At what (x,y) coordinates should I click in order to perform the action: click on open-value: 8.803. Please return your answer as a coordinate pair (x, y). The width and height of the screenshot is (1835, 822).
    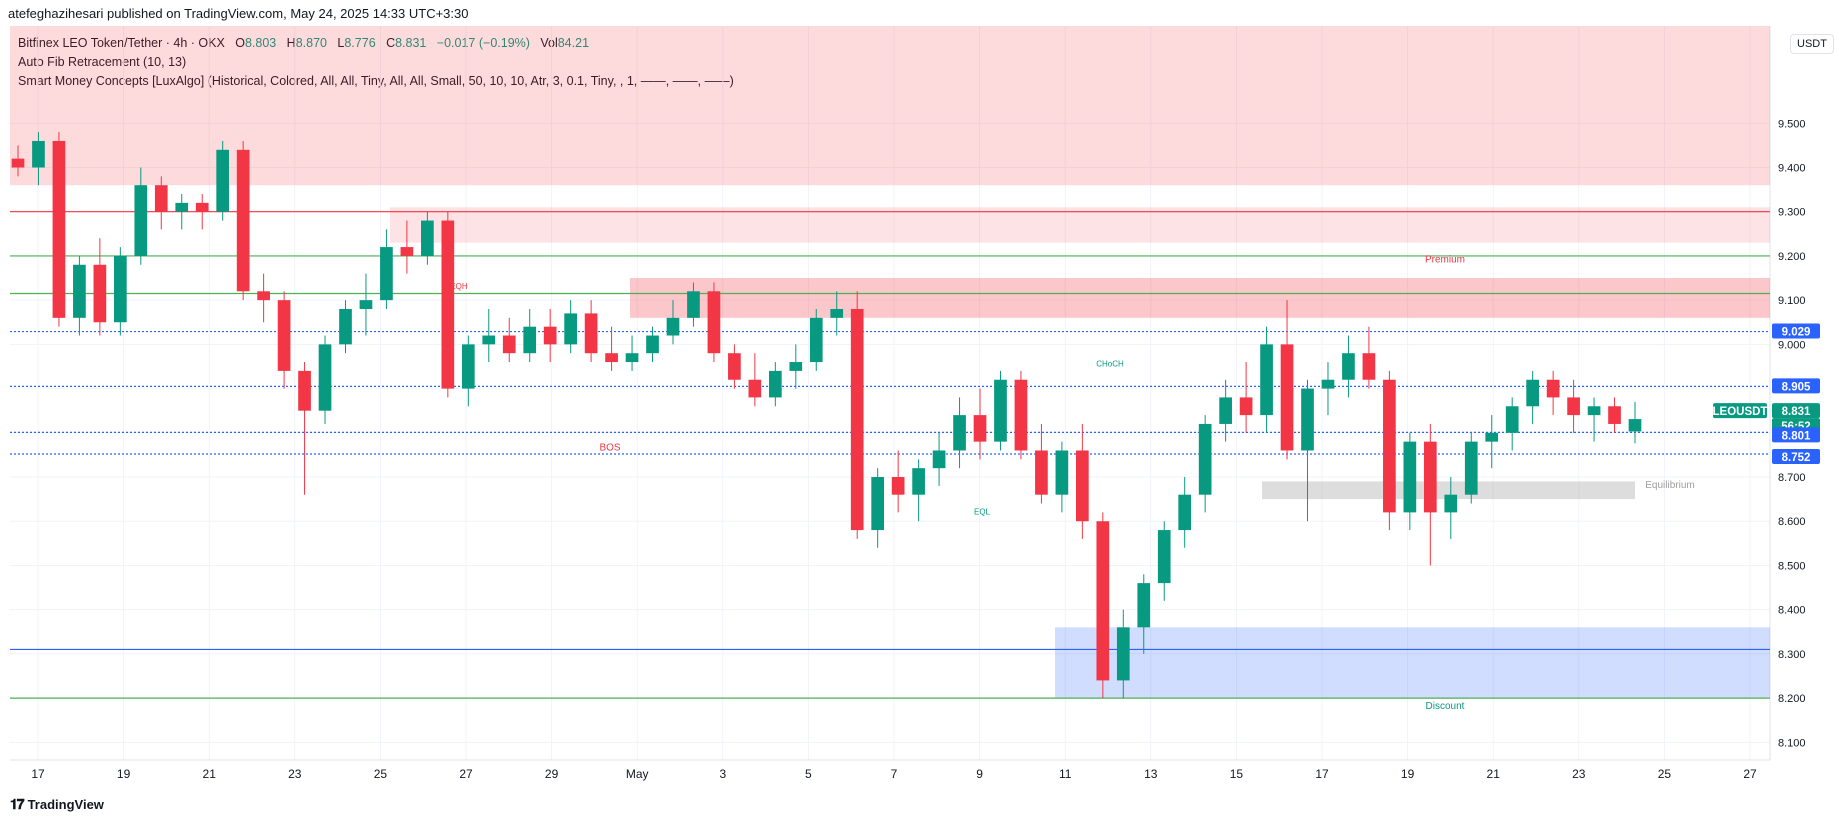
    Looking at the image, I should click on (260, 43).